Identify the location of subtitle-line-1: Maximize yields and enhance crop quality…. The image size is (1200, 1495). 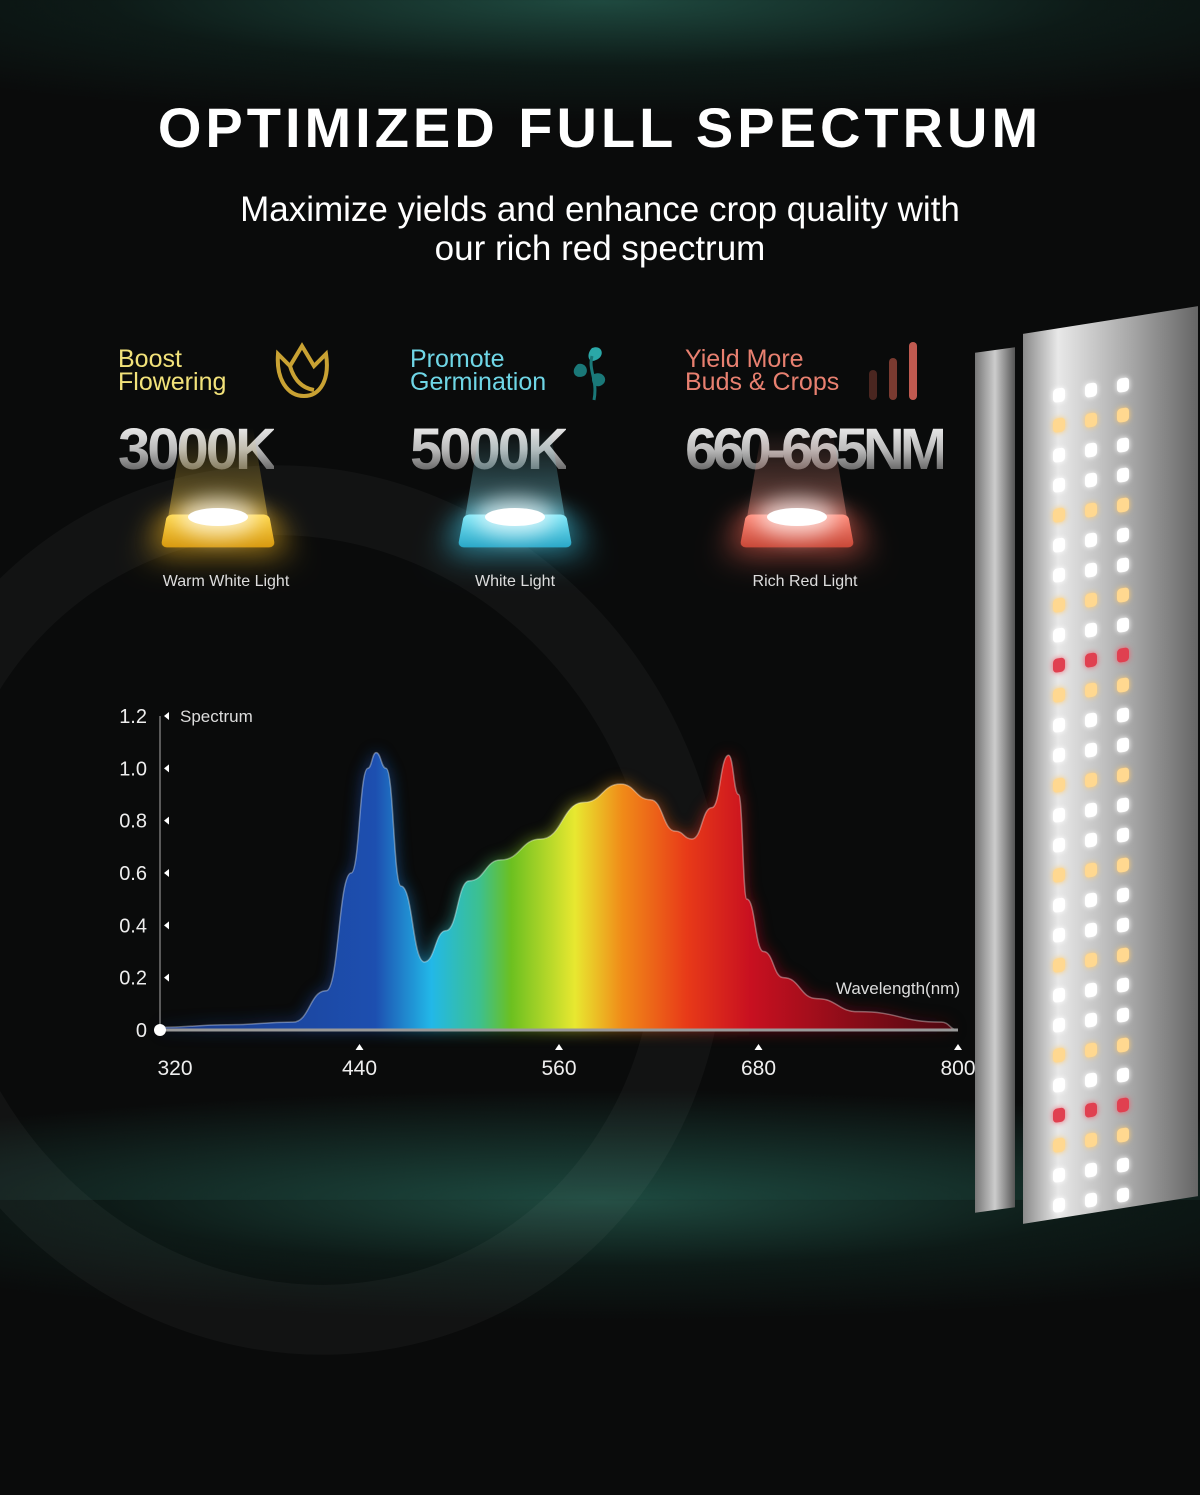
(600, 209).